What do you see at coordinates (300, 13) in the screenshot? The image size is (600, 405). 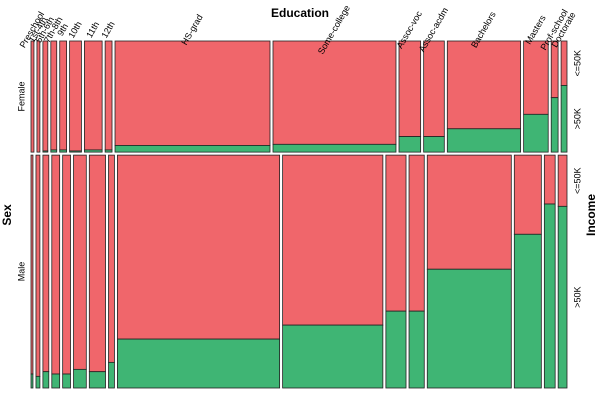 I see `chart-title: Education` at bounding box center [300, 13].